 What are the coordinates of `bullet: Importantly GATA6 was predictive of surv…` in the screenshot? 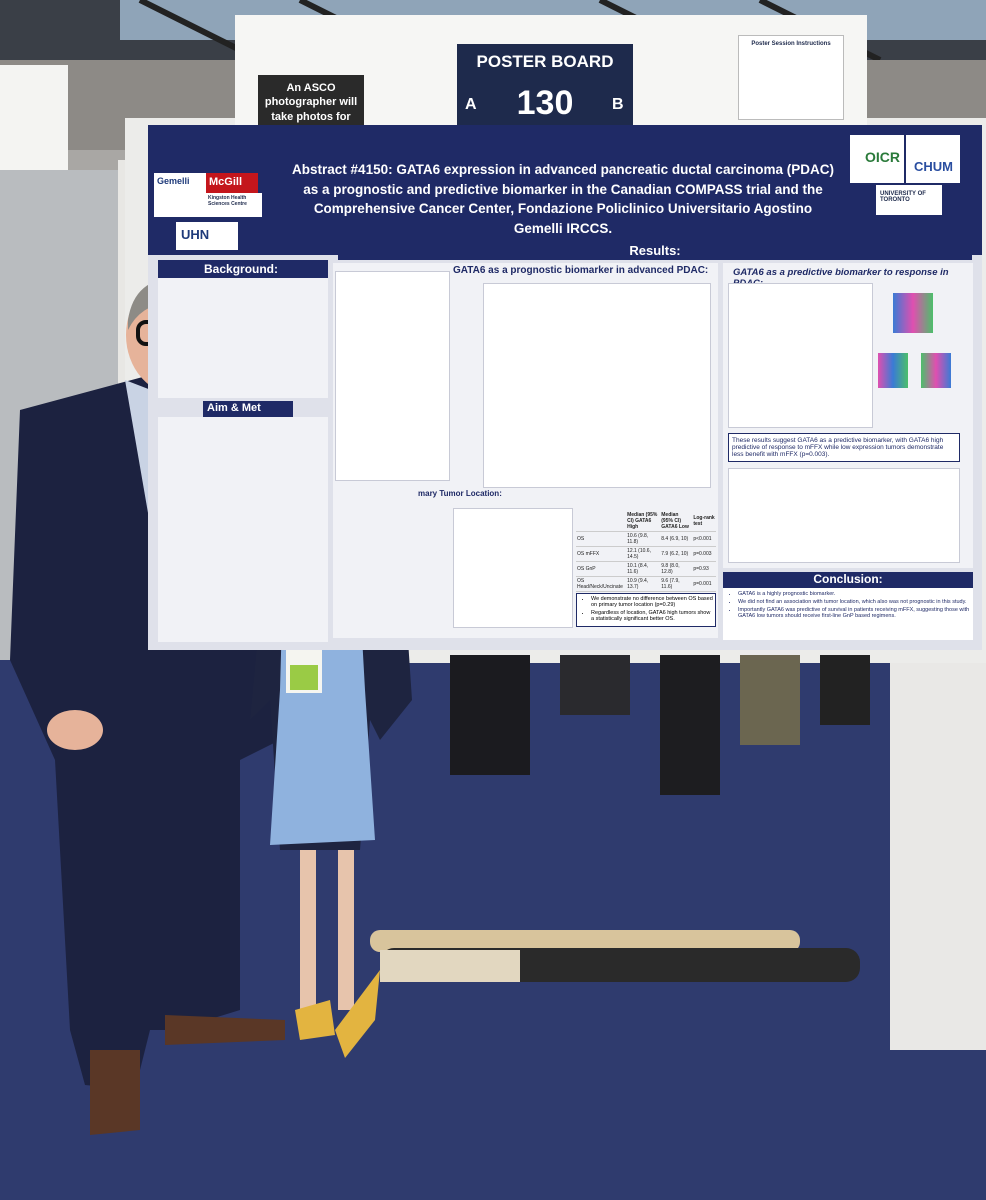 It's located at (854, 613).